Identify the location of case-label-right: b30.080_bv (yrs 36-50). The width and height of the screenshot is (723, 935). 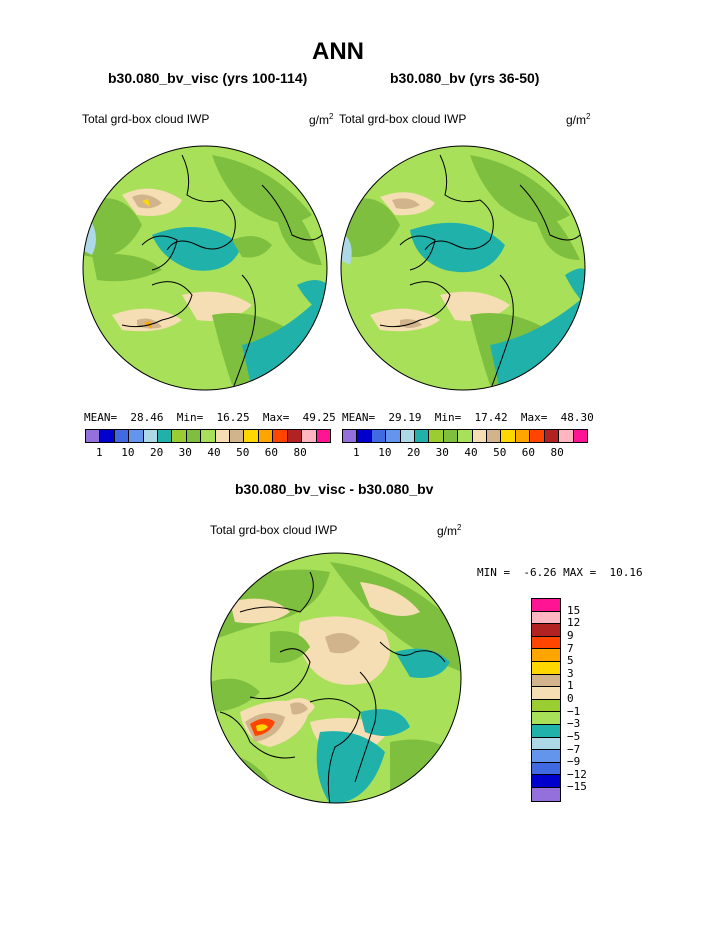
(465, 78).